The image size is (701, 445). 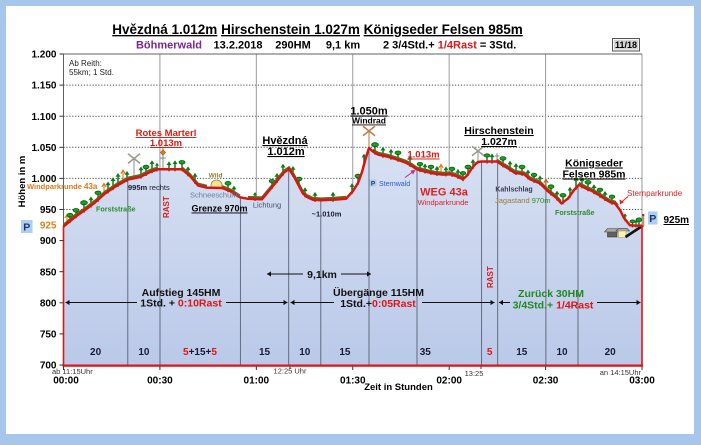 I want to click on svg-text: 1.050, so click(x=43, y=148).